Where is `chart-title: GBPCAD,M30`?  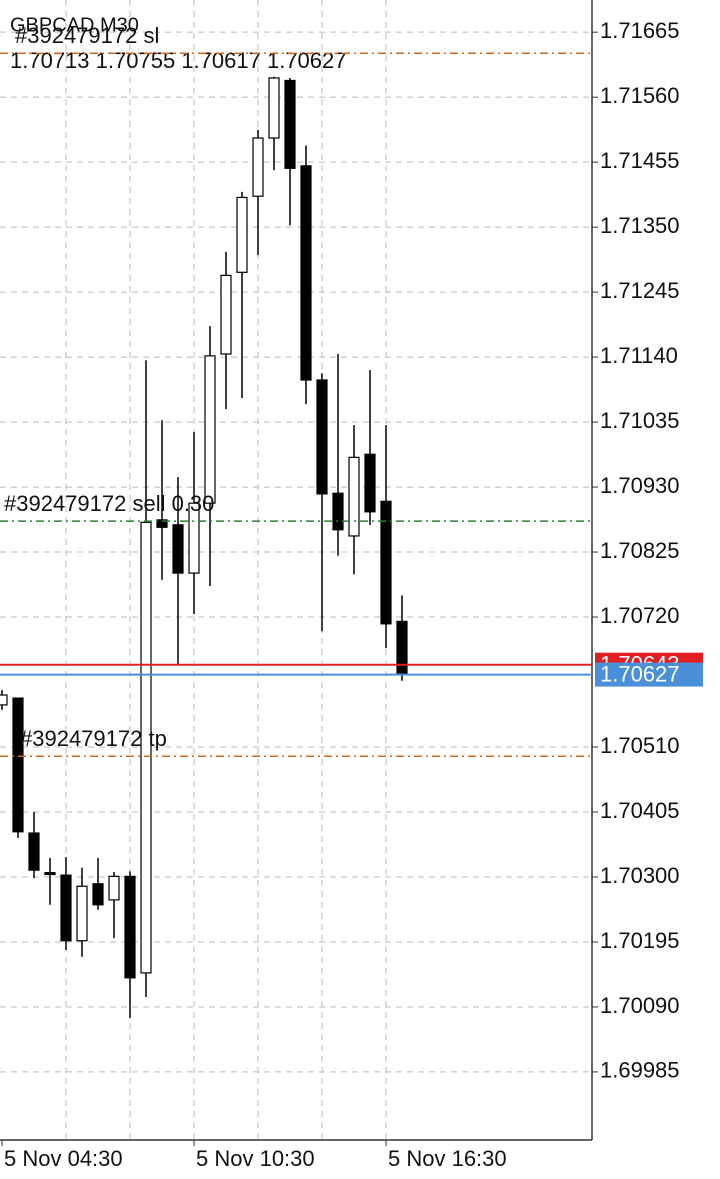
chart-title: GBPCAD,M30 is located at coordinates (74, 25).